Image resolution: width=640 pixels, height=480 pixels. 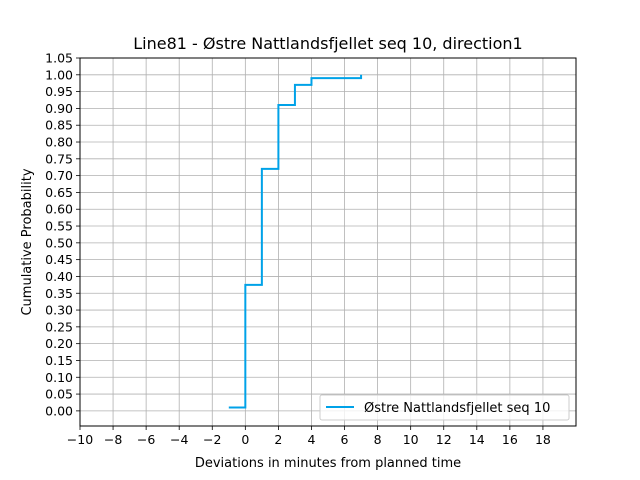 What do you see at coordinates (378, 439) in the screenshot?
I see `x-tick-label: 8` at bounding box center [378, 439].